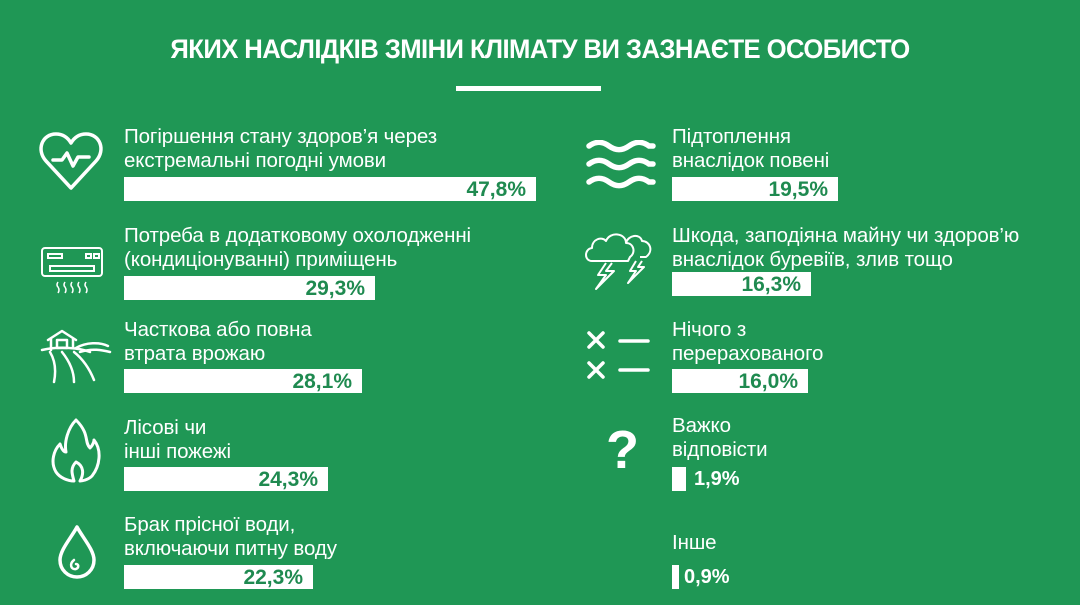  What do you see at coordinates (273, 577) in the screenshot?
I see `bar-value: 22,3%` at bounding box center [273, 577].